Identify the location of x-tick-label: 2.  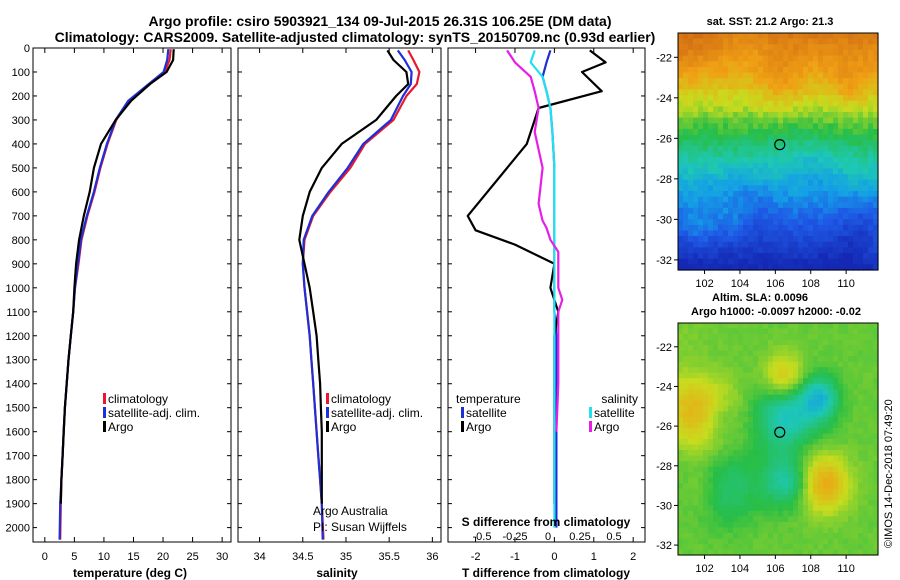
(633, 557).